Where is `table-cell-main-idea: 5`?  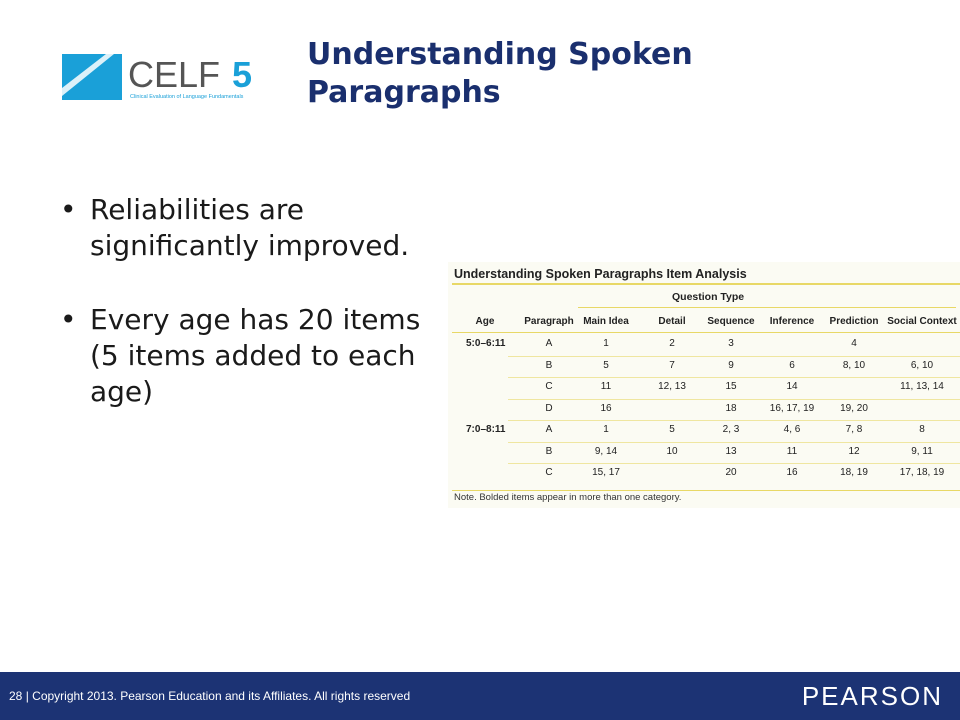 table-cell-main-idea: 5 is located at coordinates (606, 365).